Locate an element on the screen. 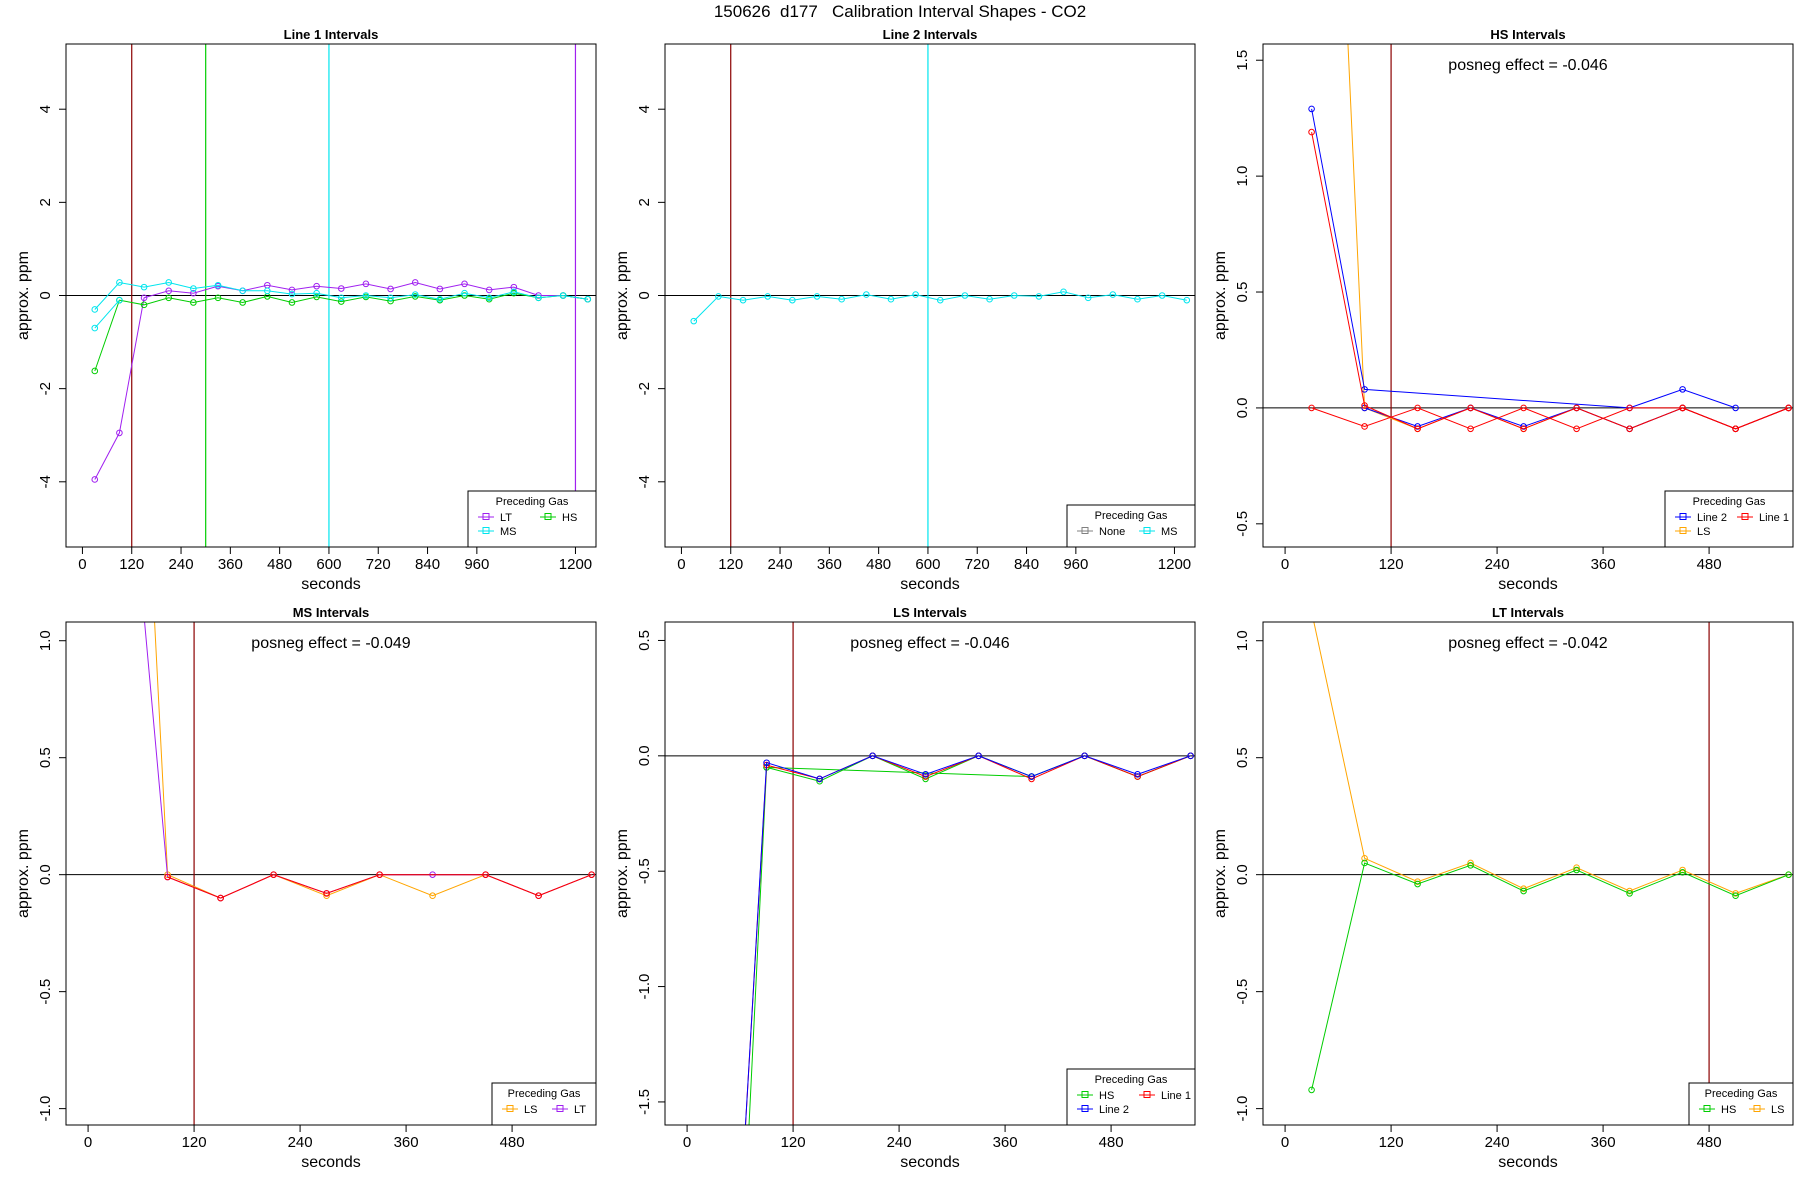 This screenshot has width=1800, height=1200. posneg-annotation: posneg effect = -0.042 is located at coordinates (1527, 643).